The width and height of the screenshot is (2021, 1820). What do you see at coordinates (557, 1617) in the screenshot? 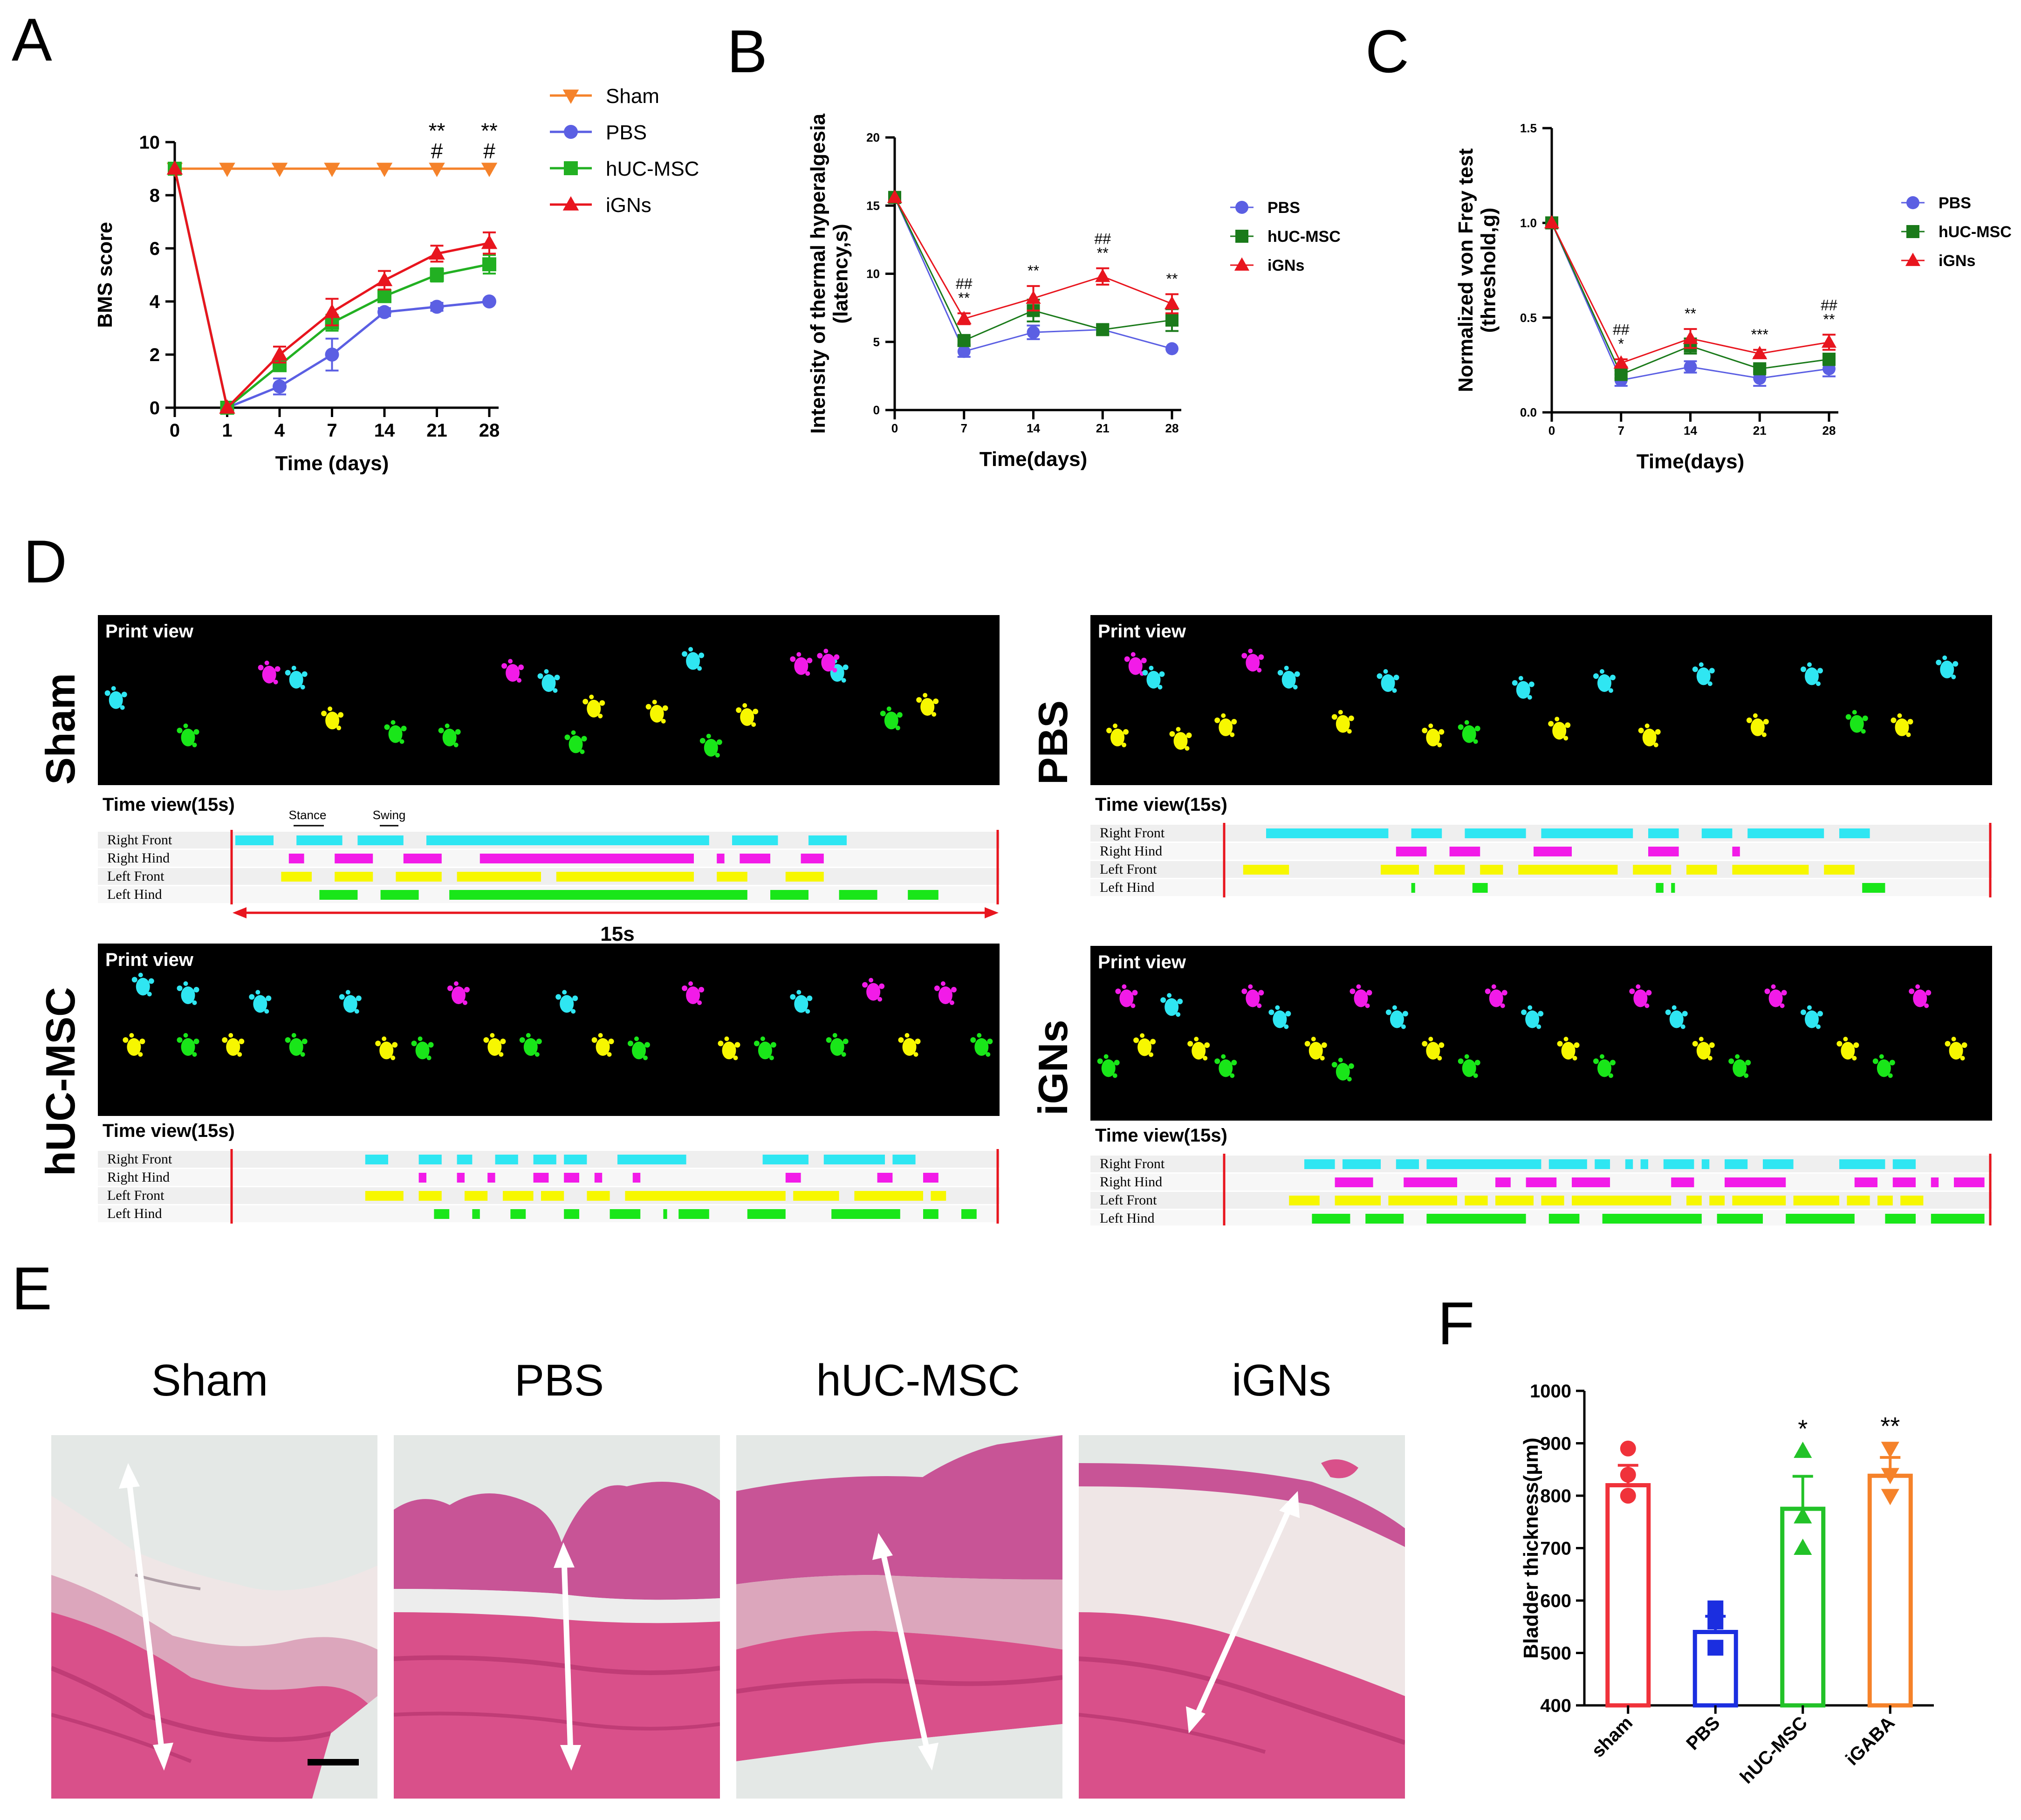
I see `histology-image-pbs` at bounding box center [557, 1617].